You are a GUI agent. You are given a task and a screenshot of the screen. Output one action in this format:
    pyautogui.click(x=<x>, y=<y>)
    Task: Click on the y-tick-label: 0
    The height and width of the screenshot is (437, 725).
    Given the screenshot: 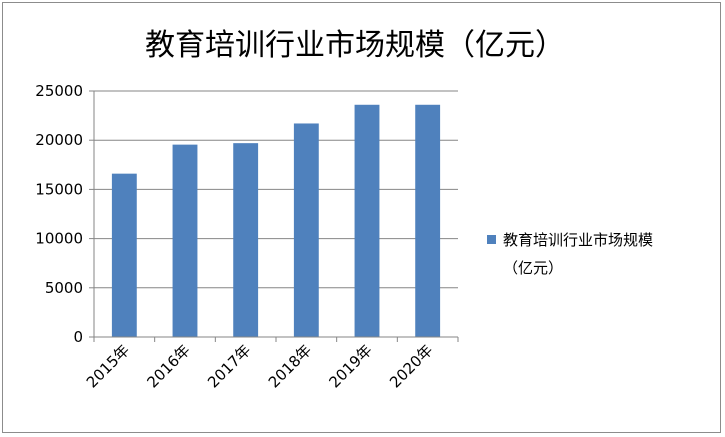 What is the action you would take?
    pyautogui.click(x=78, y=337)
    